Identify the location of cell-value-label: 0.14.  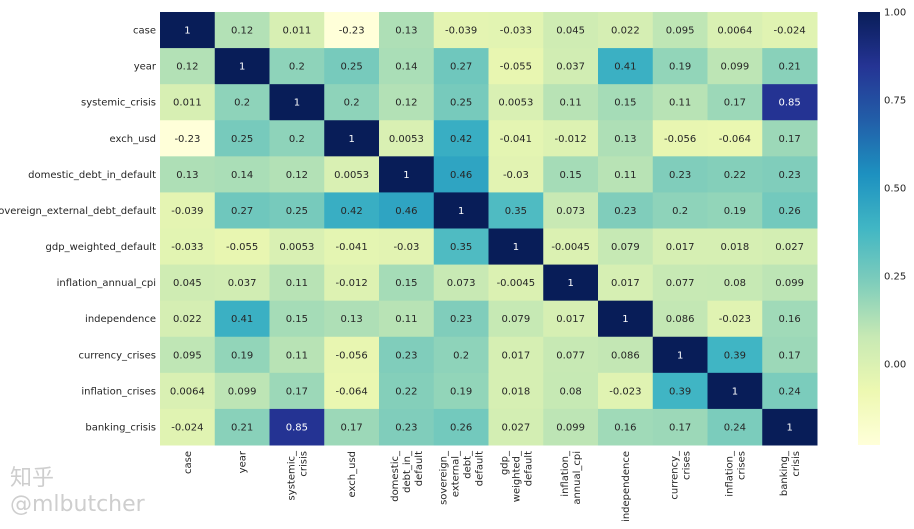
(406, 67).